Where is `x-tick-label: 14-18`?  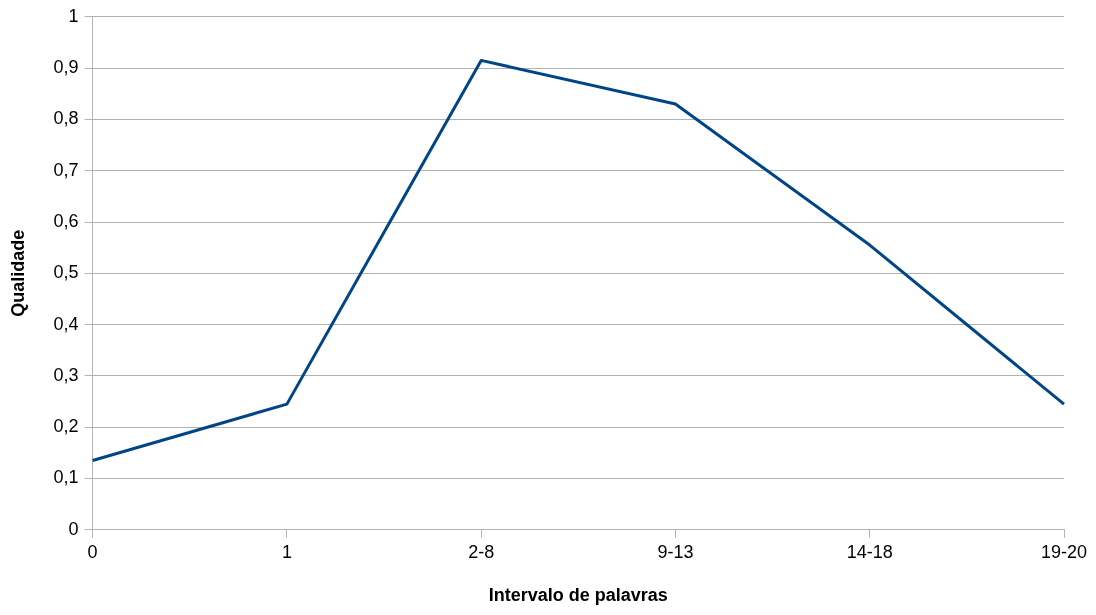 x-tick-label: 14-18 is located at coordinates (869, 551).